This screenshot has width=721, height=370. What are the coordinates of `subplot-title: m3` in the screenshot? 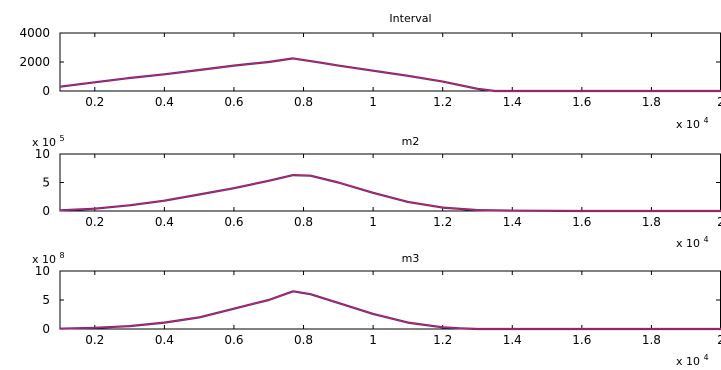 It's located at (411, 258).